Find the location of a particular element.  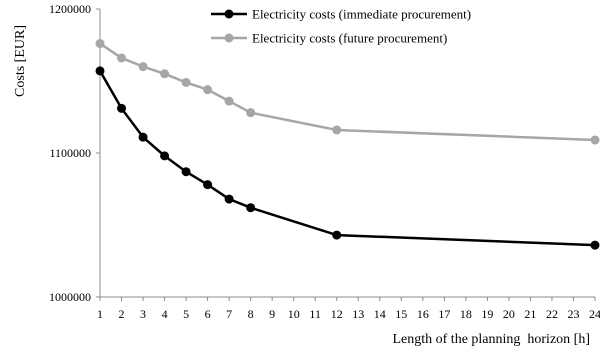

x-tick-label: 22 is located at coordinates (552, 314).